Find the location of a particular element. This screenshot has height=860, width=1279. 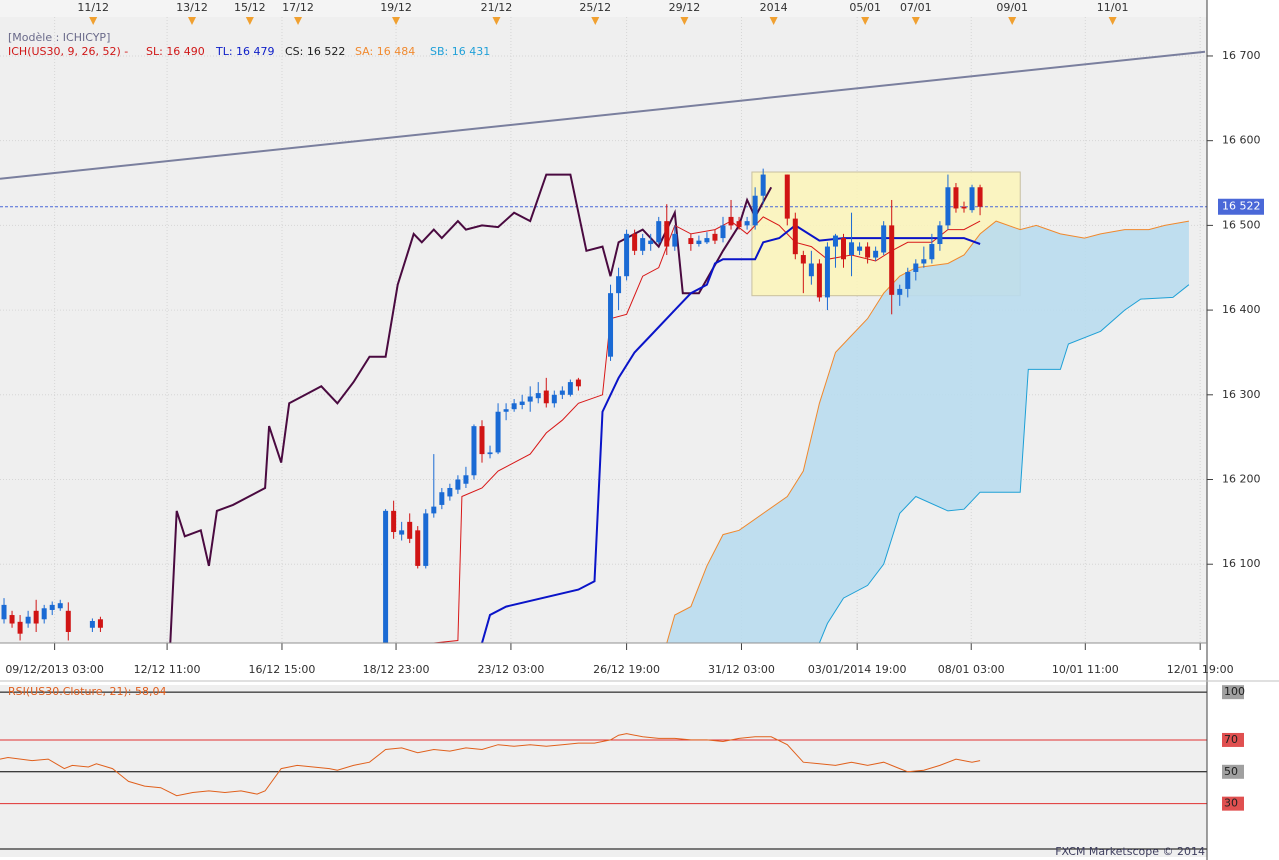

indicator-line is located at coordinates (603, 115).